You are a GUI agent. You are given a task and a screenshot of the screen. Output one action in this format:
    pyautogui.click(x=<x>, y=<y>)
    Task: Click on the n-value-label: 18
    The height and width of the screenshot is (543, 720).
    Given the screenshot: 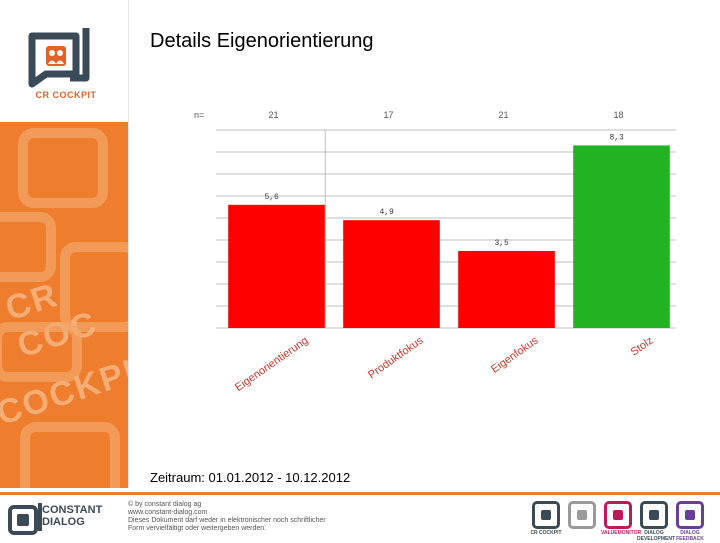 What is the action you would take?
    pyautogui.click(x=618, y=115)
    